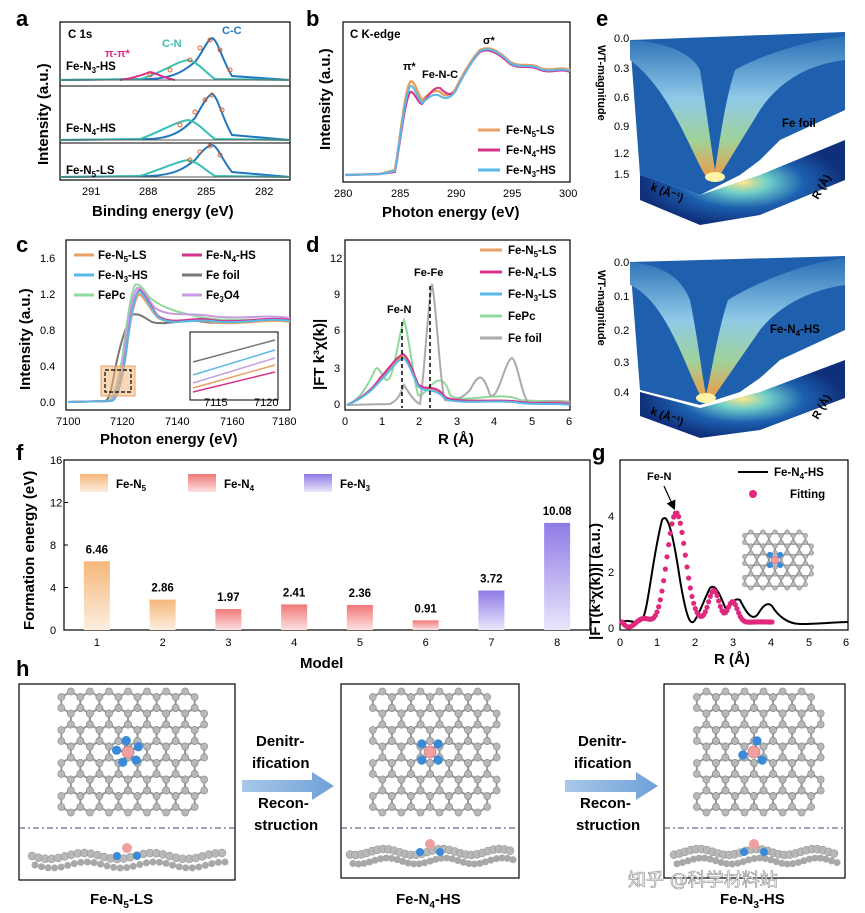 This screenshot has width=865, height=913. Describe the element at coordinates (409, 67) in the screenshot. I see `panel-b-pi-label: π*` at that location.